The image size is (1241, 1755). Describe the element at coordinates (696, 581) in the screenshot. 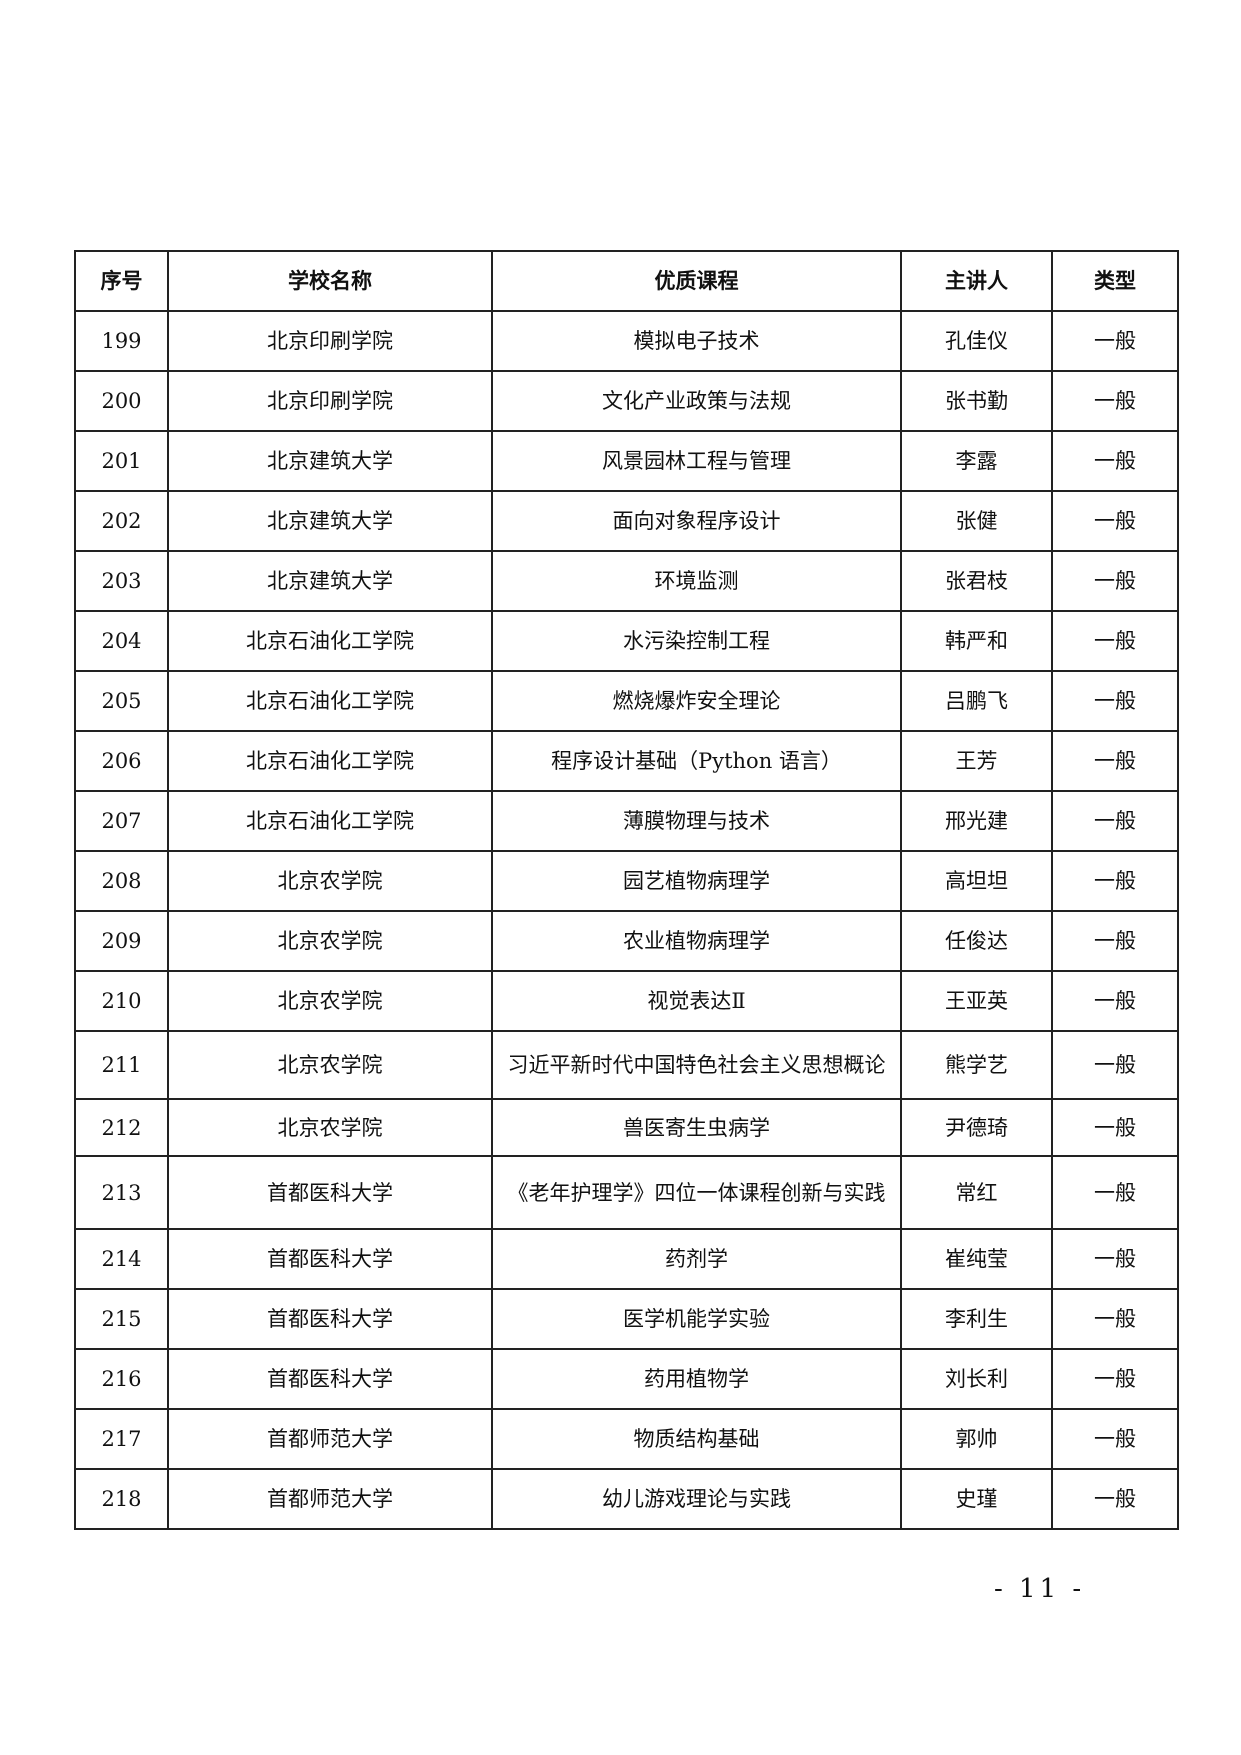

I see `cell-course: 环境监测` at that location.